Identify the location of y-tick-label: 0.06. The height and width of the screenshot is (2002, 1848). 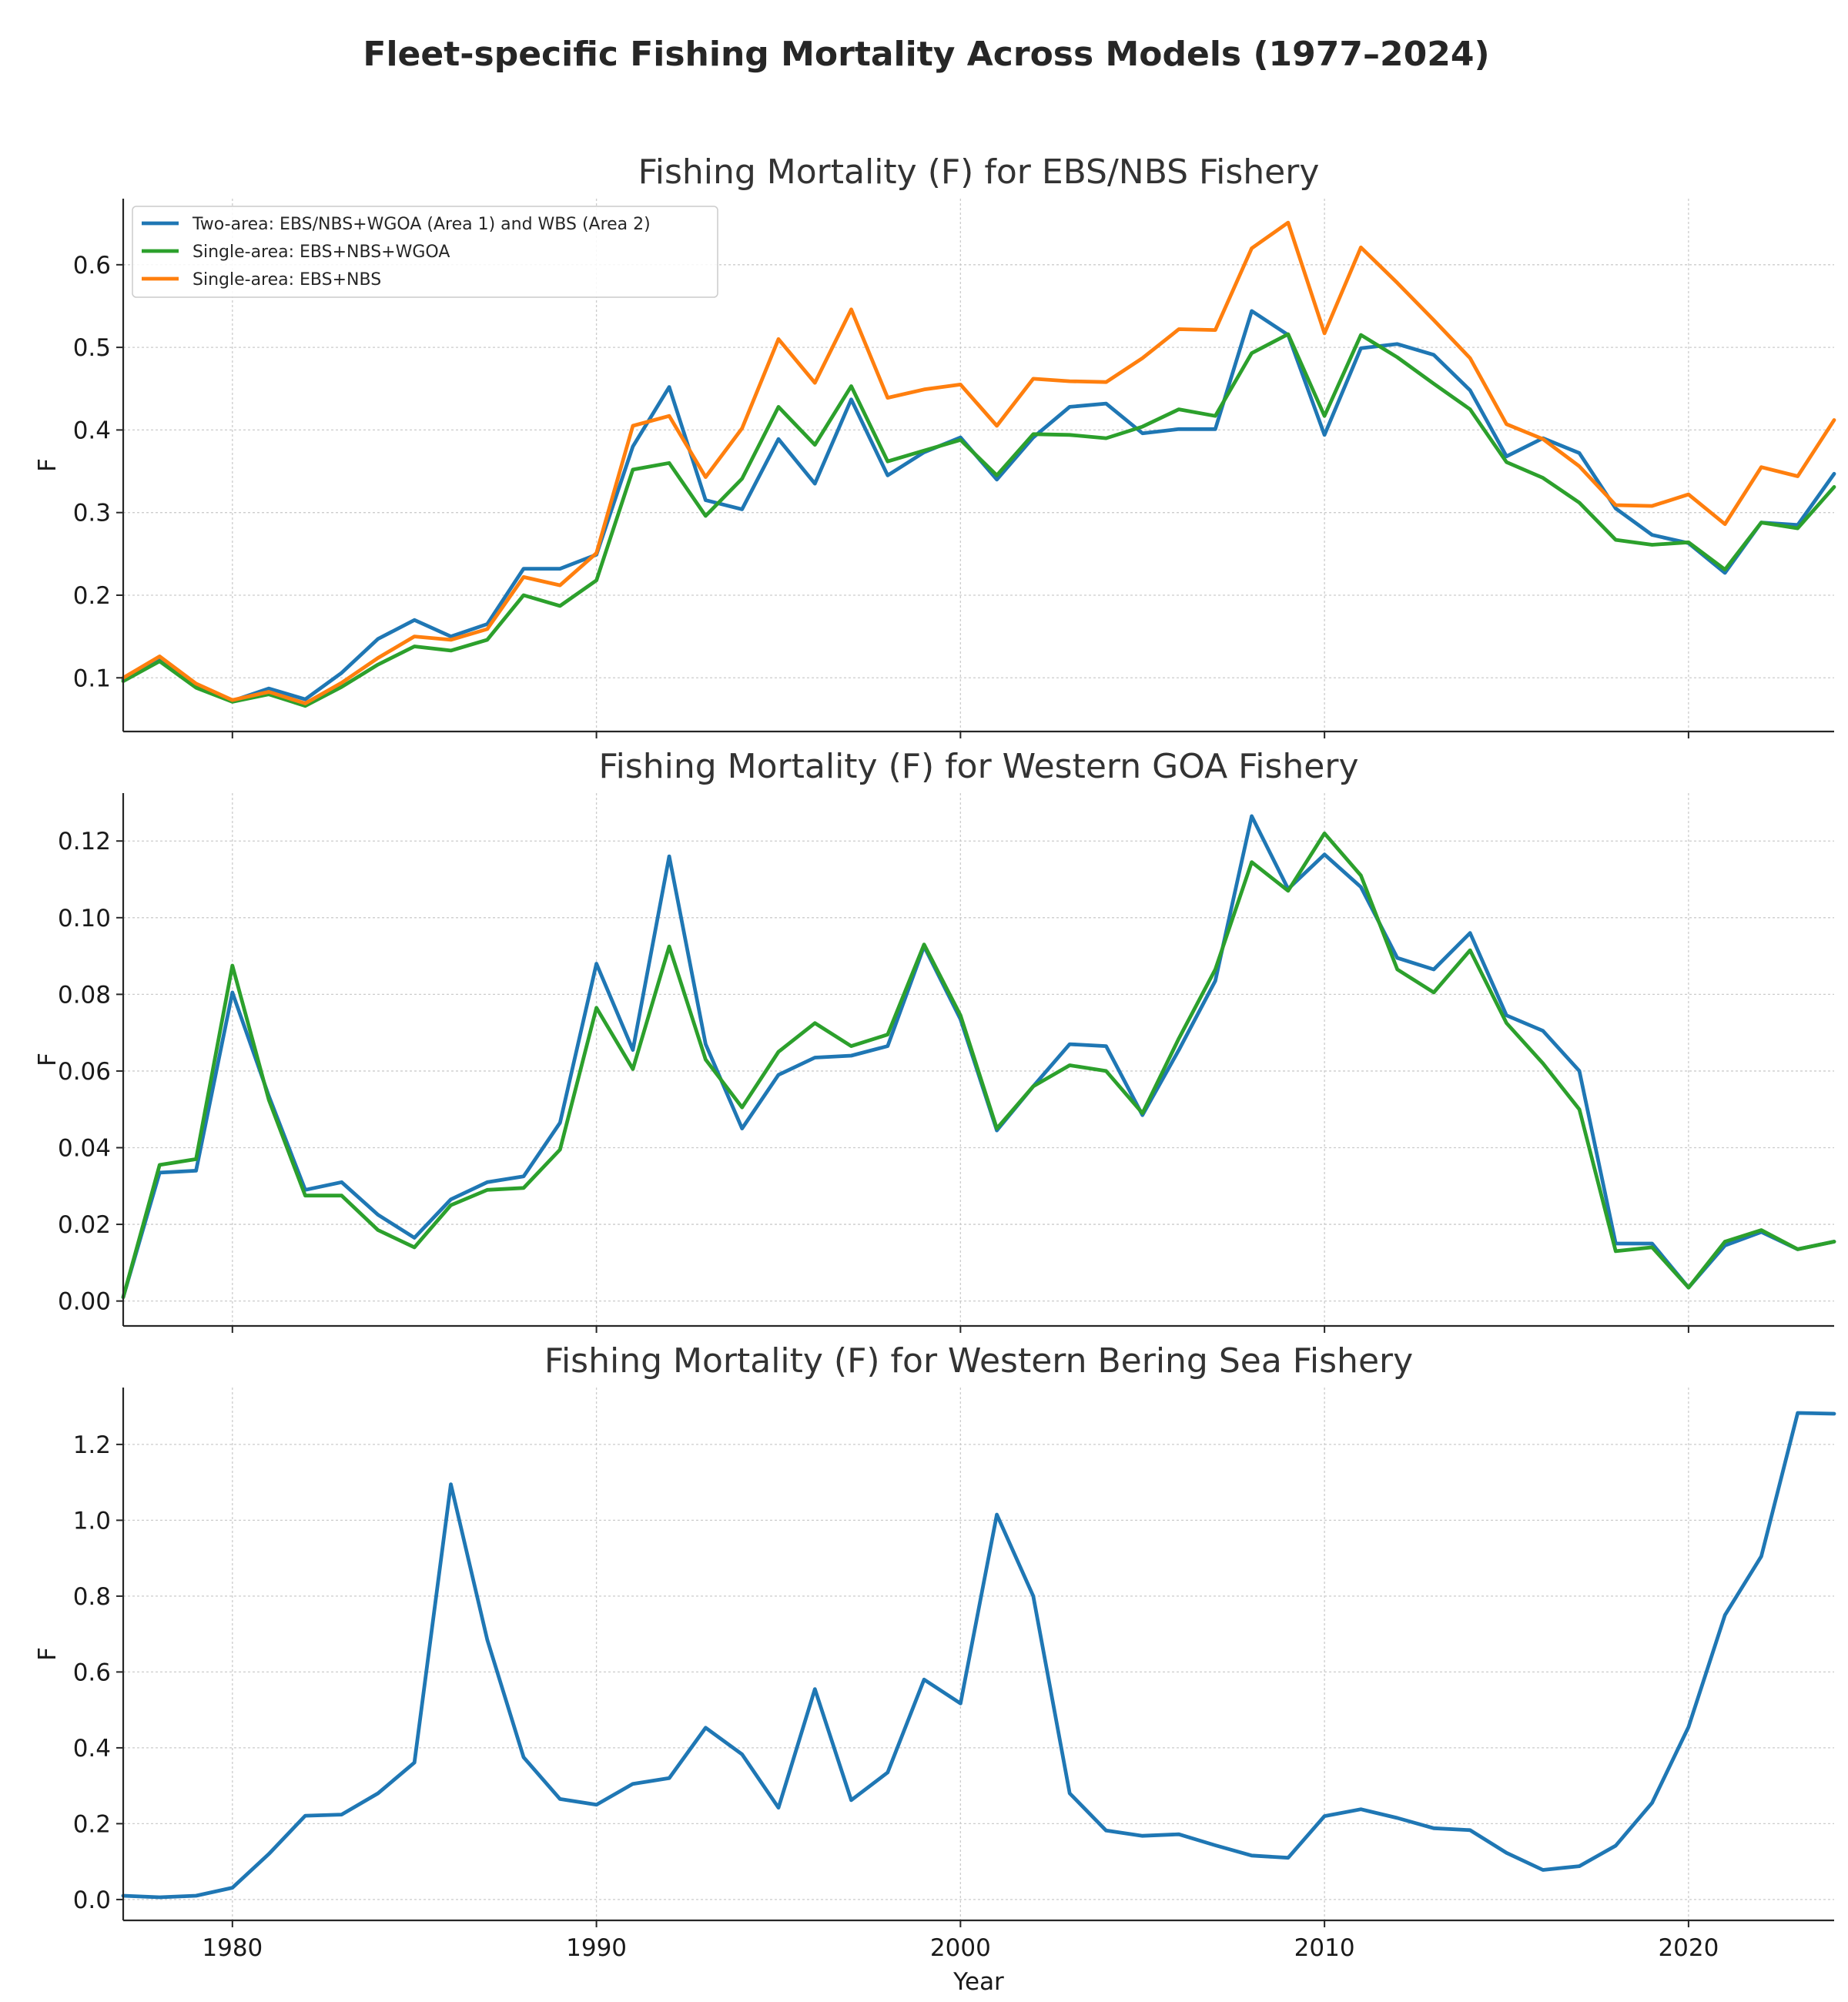
(84, 1072).